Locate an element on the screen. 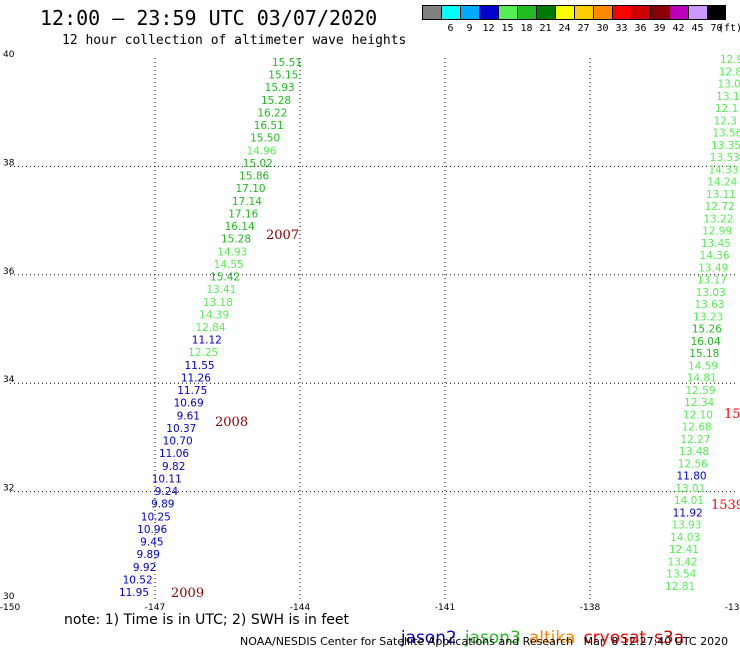 The height and width of the screenshot is (650, 740). legend-label: 18 is located at coordinates (526, 28).